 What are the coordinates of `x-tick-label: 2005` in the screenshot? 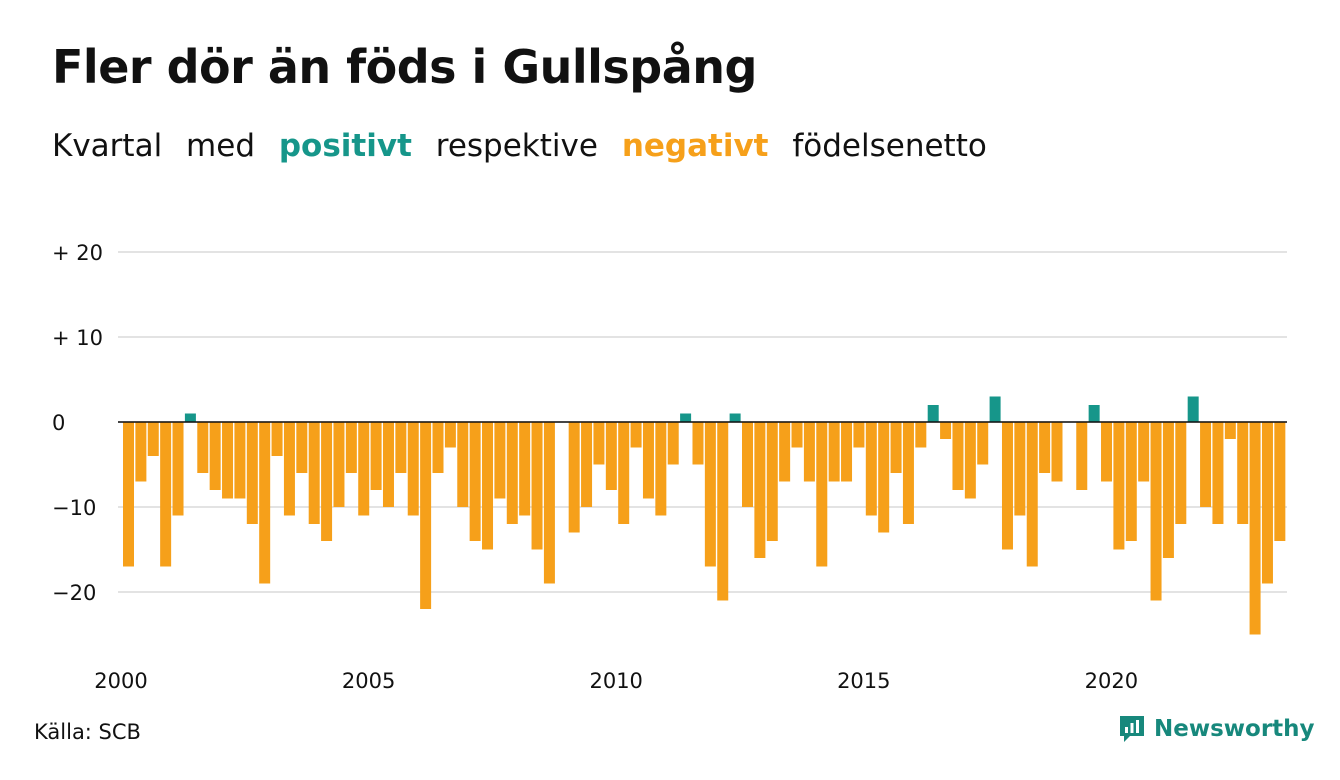 It's located at (368, 681).